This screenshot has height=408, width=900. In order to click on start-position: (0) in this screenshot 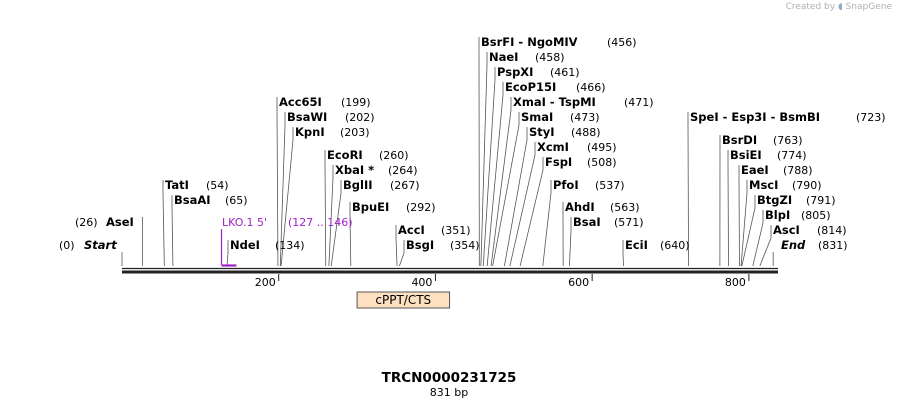, I will do `click(67, 245)`.